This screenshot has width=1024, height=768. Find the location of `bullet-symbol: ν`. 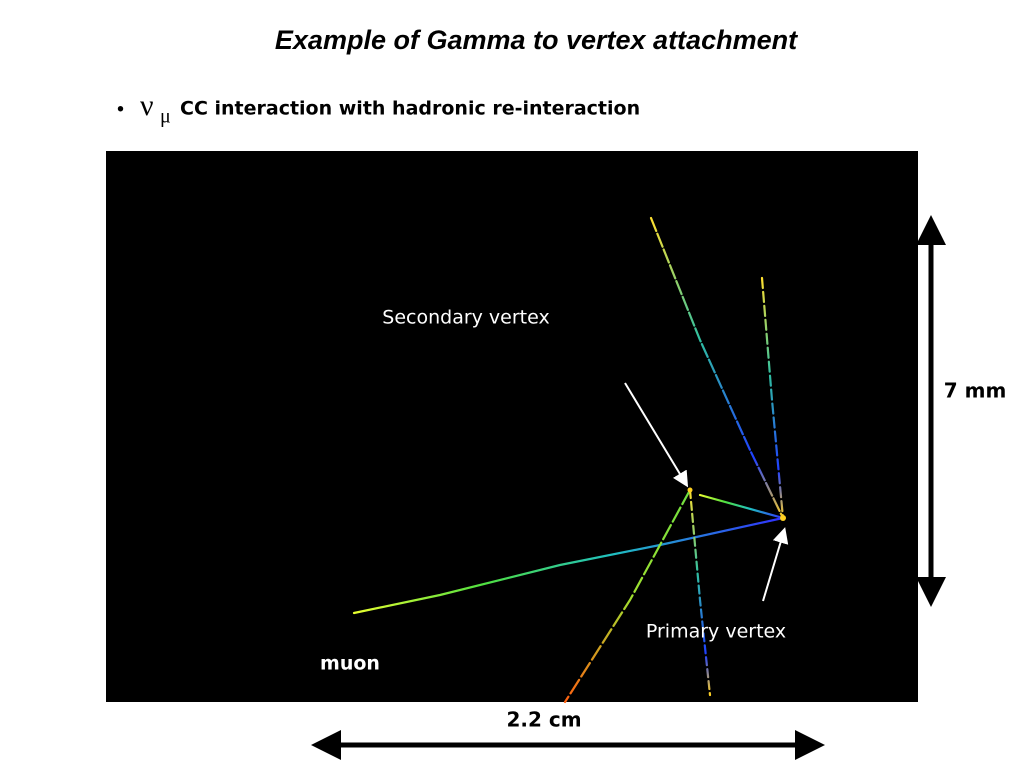

bullet-symbol: ν is located at coordinates (147, 105).